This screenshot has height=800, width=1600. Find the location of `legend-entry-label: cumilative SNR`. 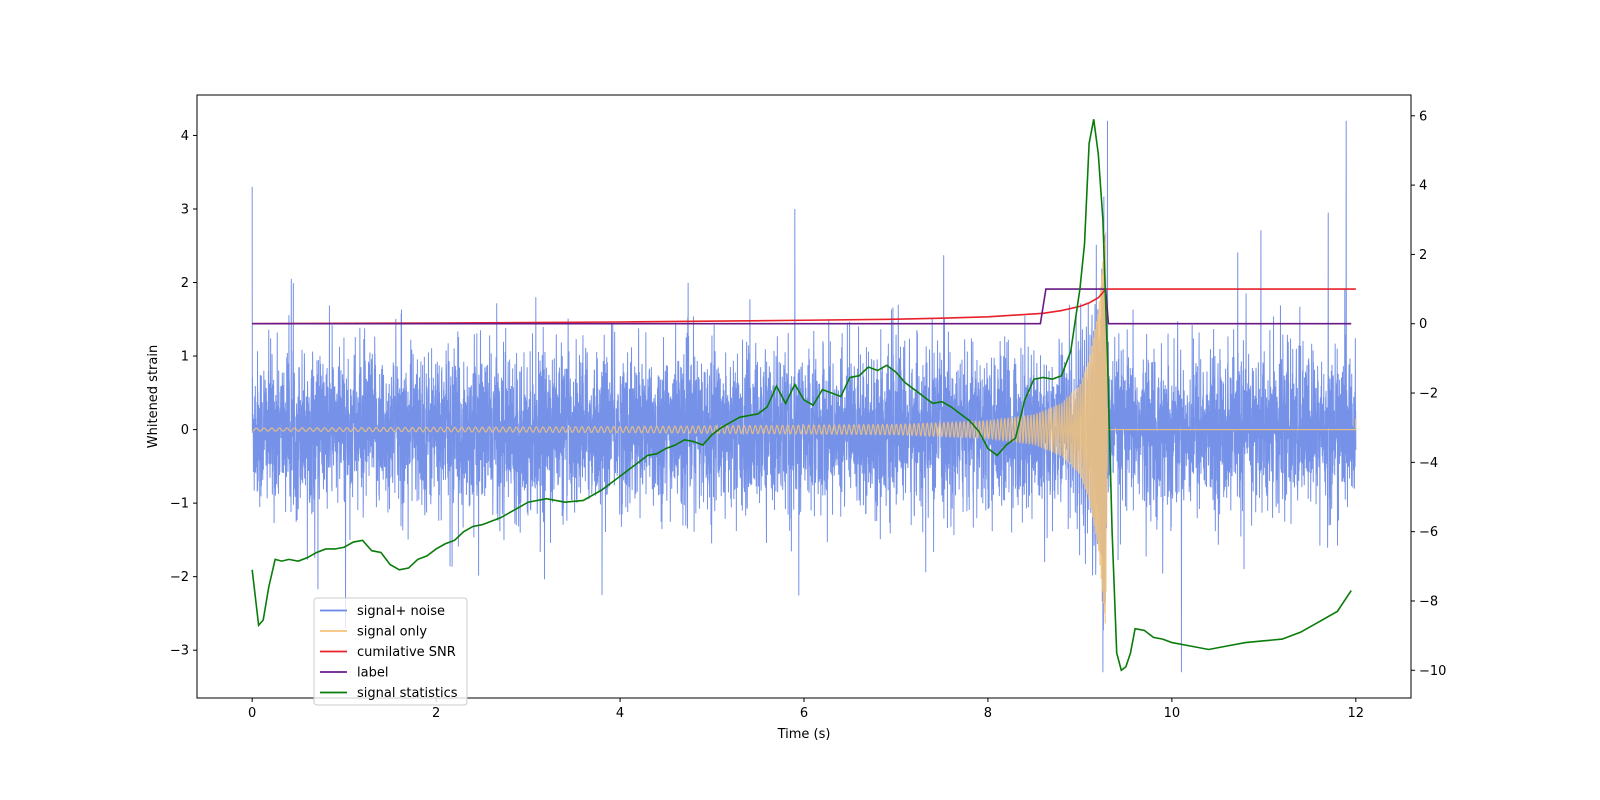

legend-entry-label: cumilative SNR is located at coordinates (406, 652).